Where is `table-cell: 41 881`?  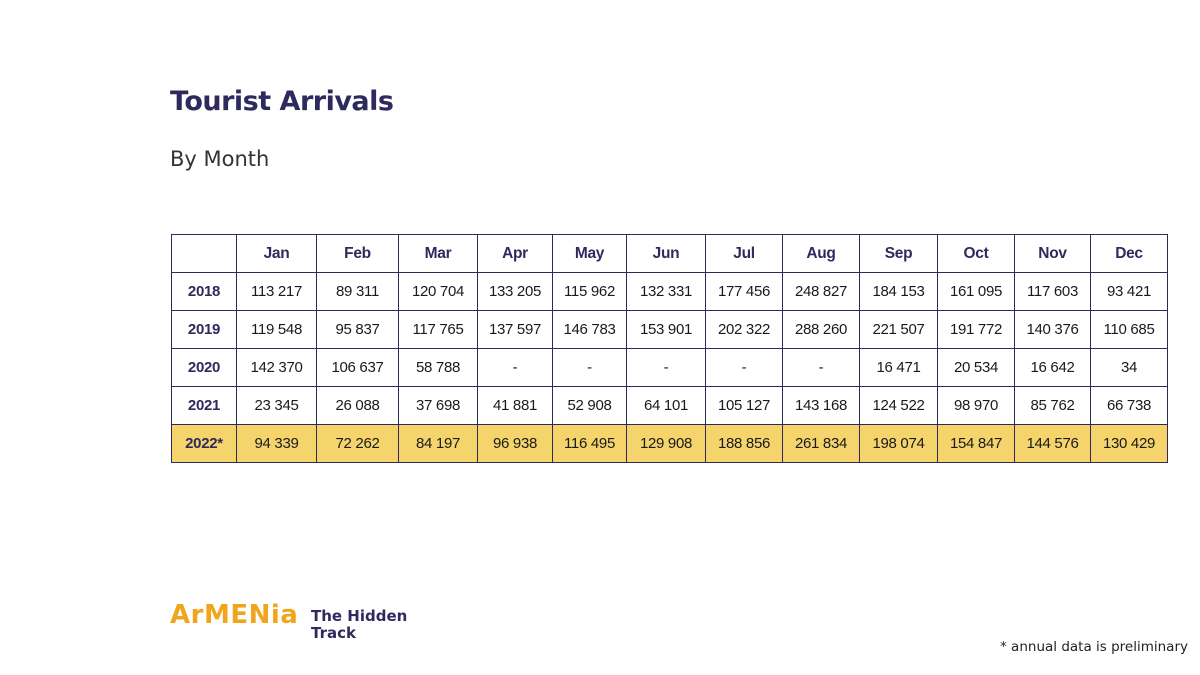
table-cell: 41 881 is located at coordinates (515, 405).